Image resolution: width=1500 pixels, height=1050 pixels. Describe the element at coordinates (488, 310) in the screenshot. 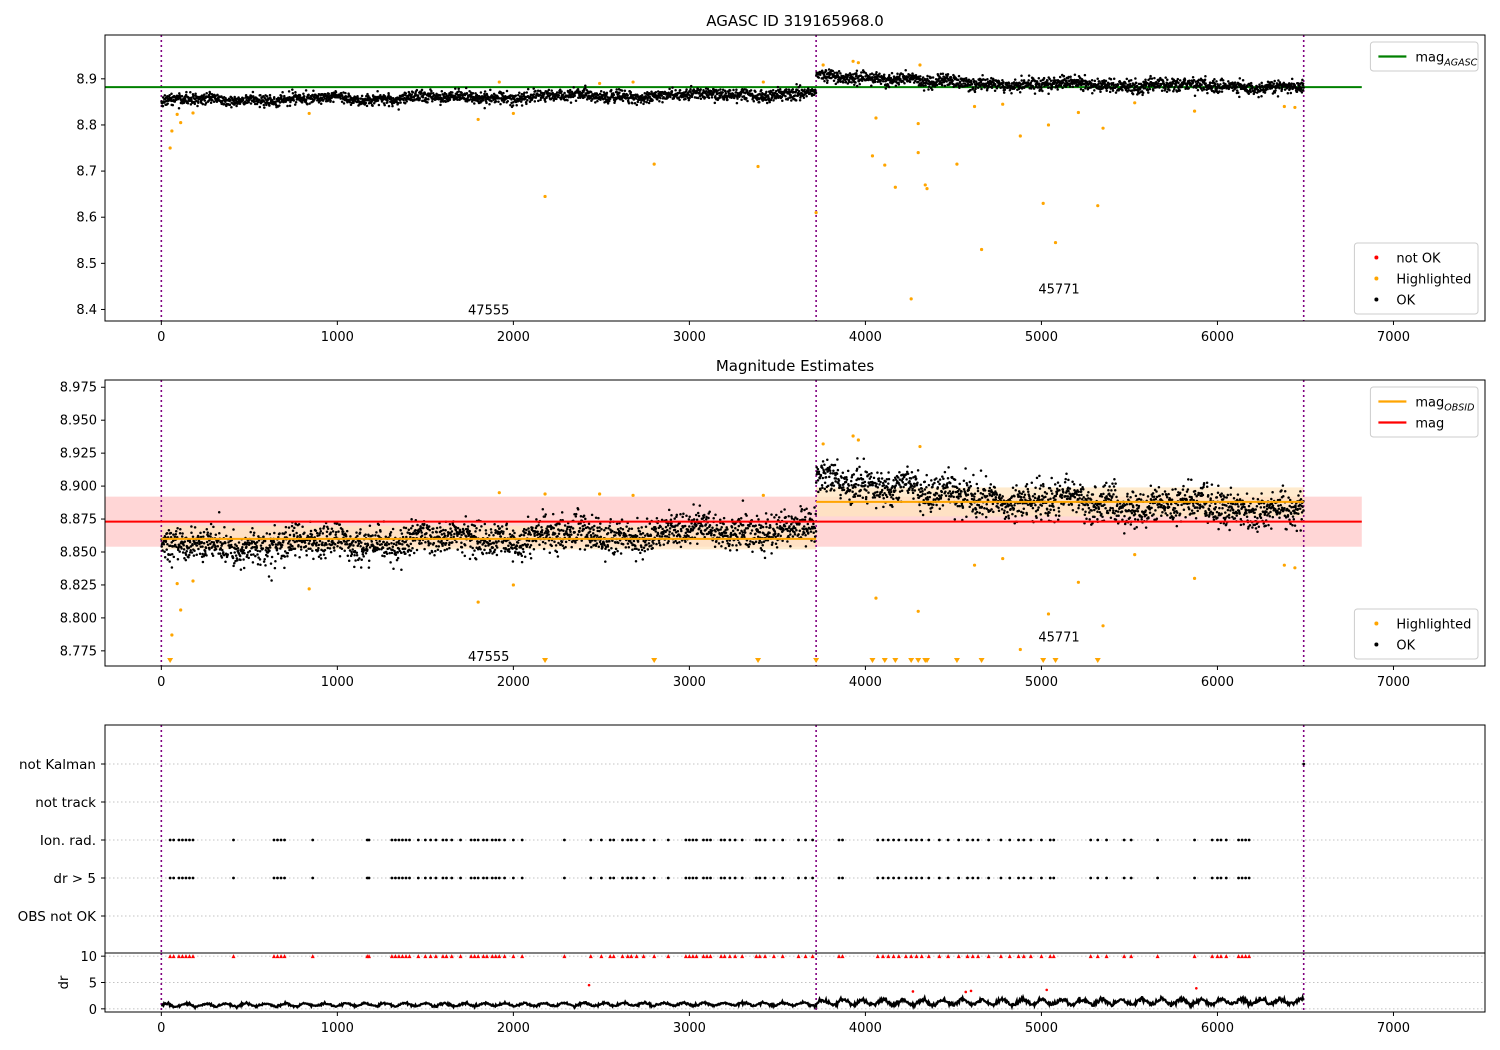

I see `obsid-annotation: 47555` at that location.